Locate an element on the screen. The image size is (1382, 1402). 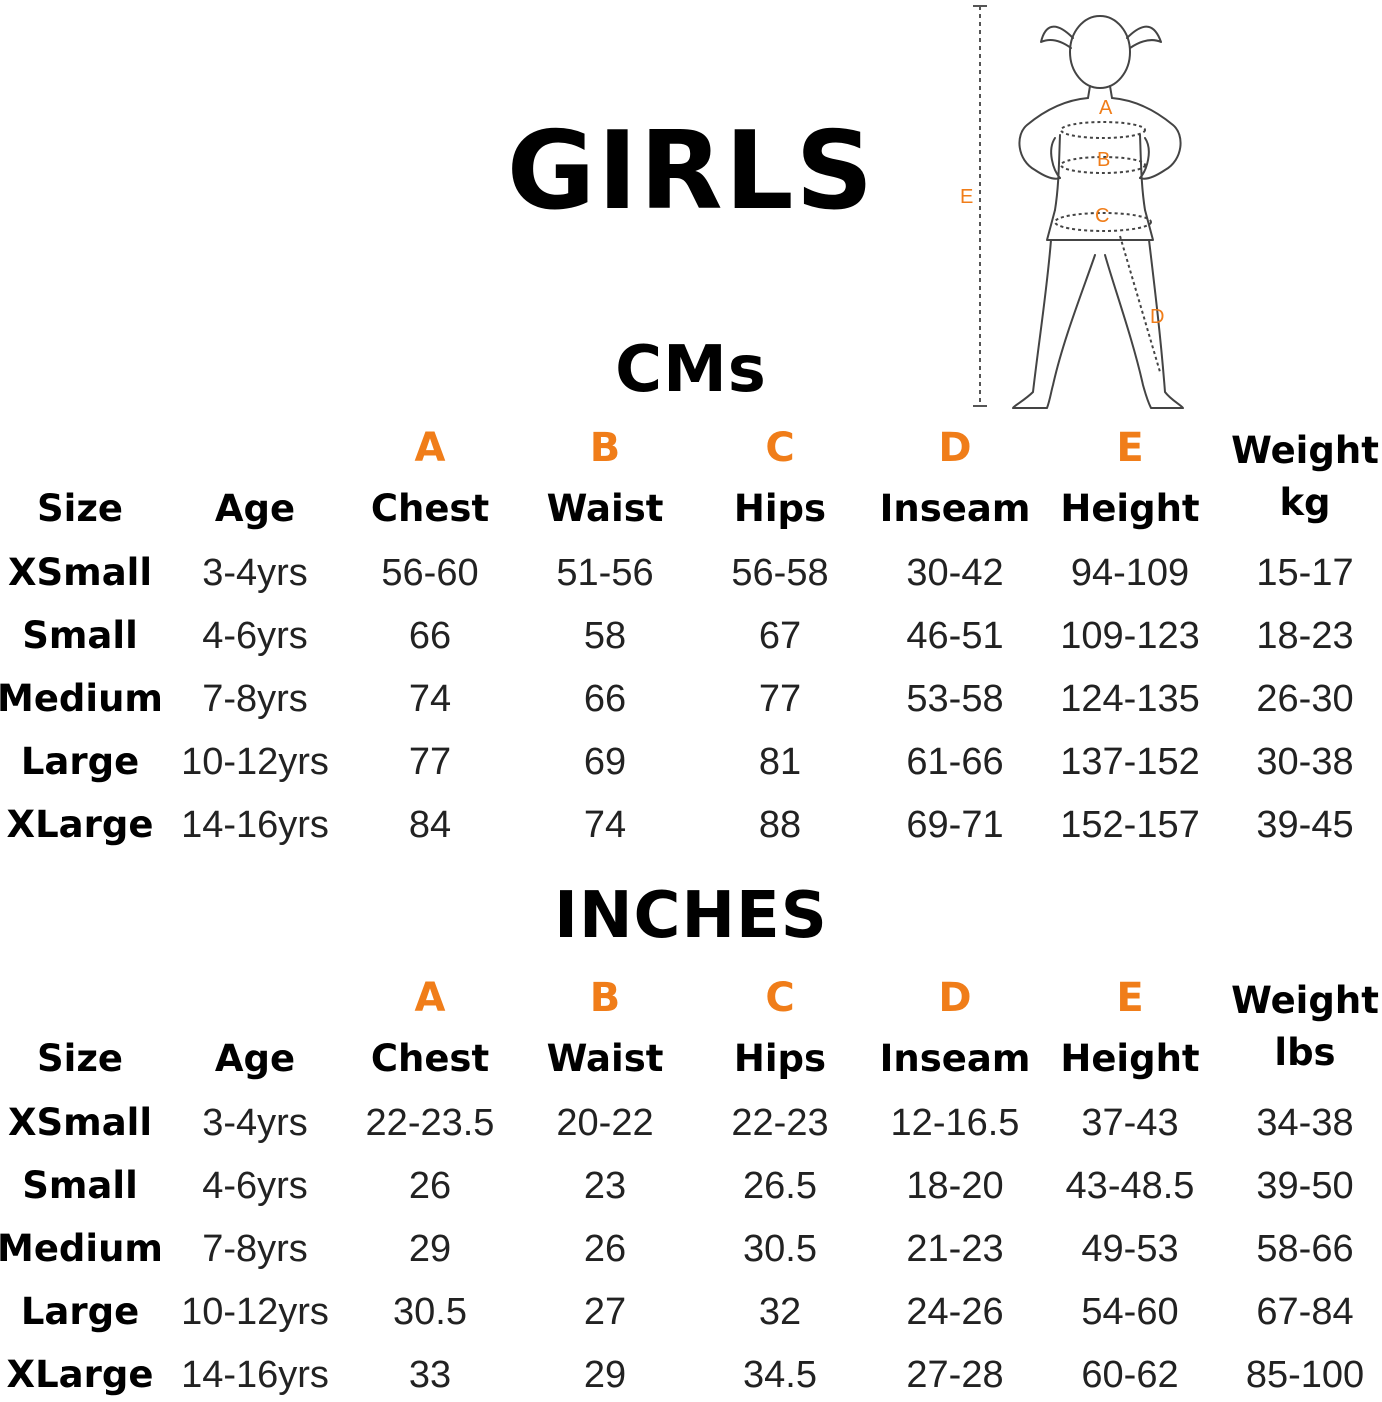
column-letter-e: E is located at coordinates (1130, 448).